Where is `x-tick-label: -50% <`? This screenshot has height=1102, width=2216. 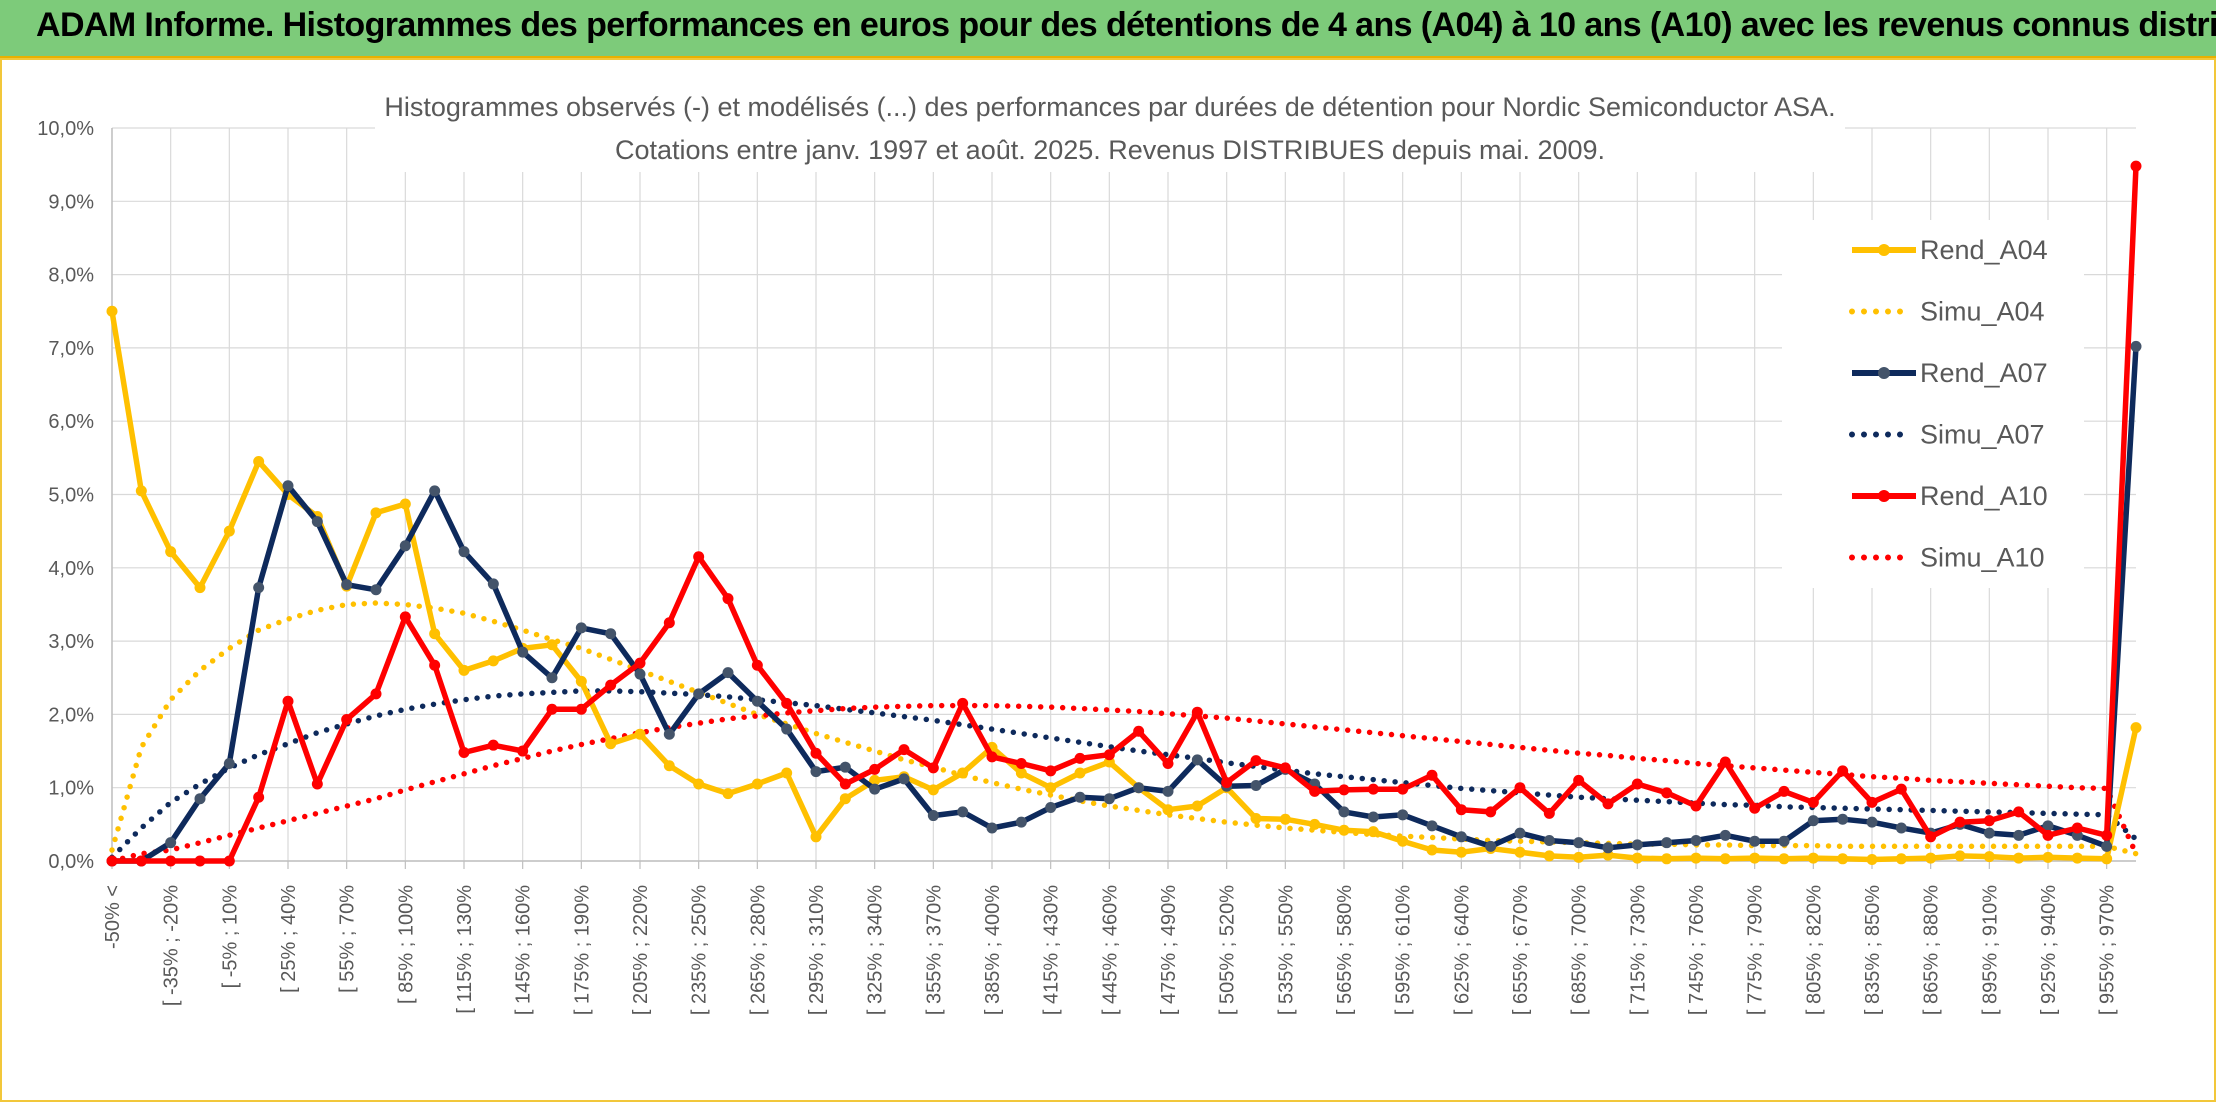 x-tick-label: -50% < is located at coordinates (113, 917).